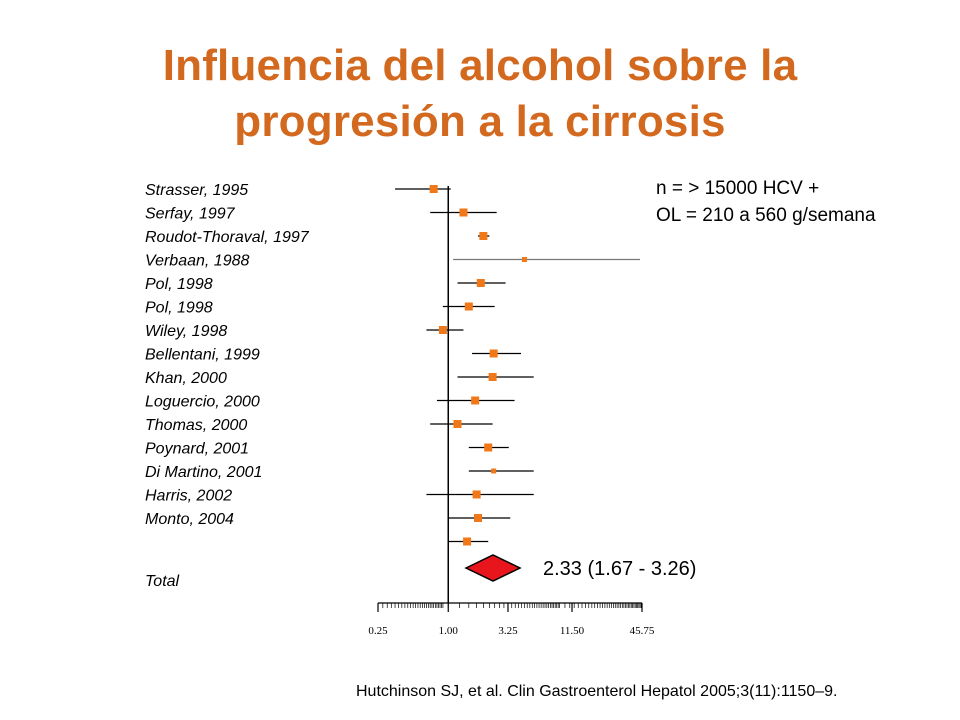 The height and width of the screenshot is (720, 960). Describe the element at coordinates (186, 331) in the screenshot. I see `study-label: Wiley, 1998` at that location.